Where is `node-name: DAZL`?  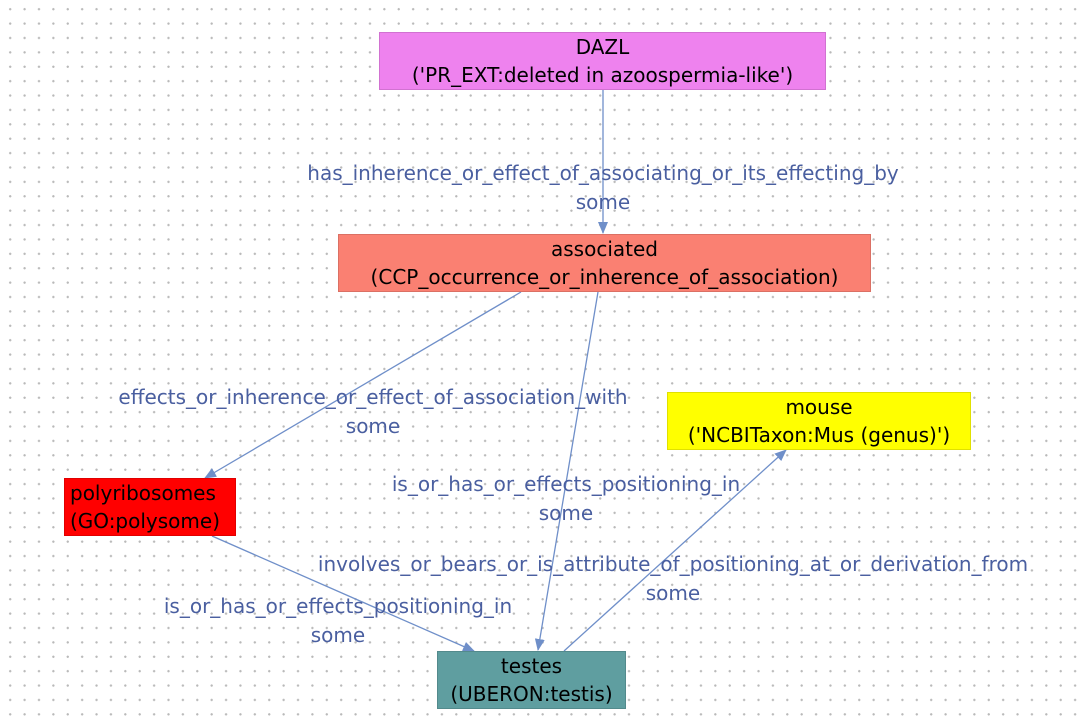 node-name: DAZL is located at coordinates (602, 47).